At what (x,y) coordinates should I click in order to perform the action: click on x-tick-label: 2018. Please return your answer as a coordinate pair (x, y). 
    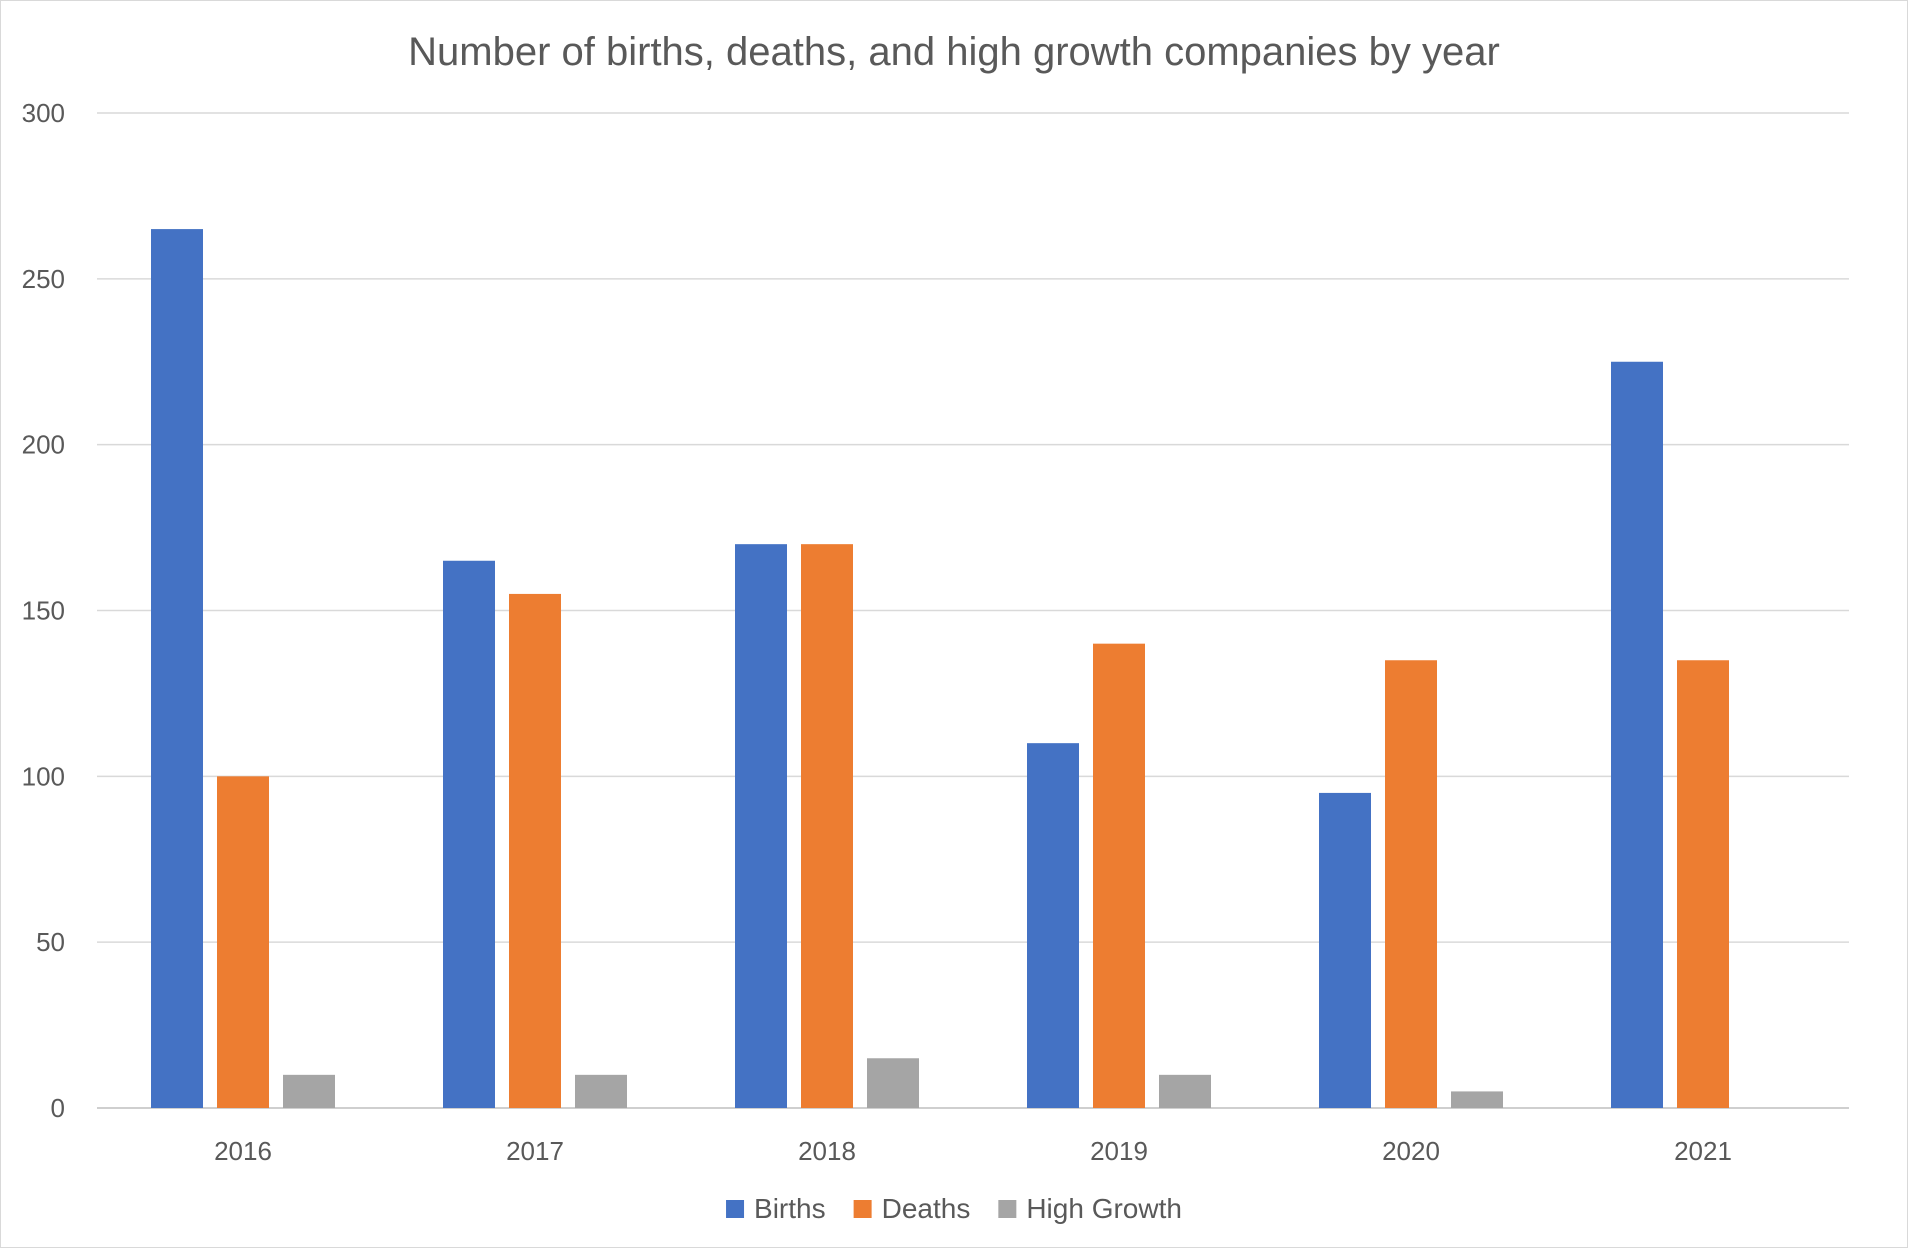
    Looking at the image, I should click on (827, 1151).